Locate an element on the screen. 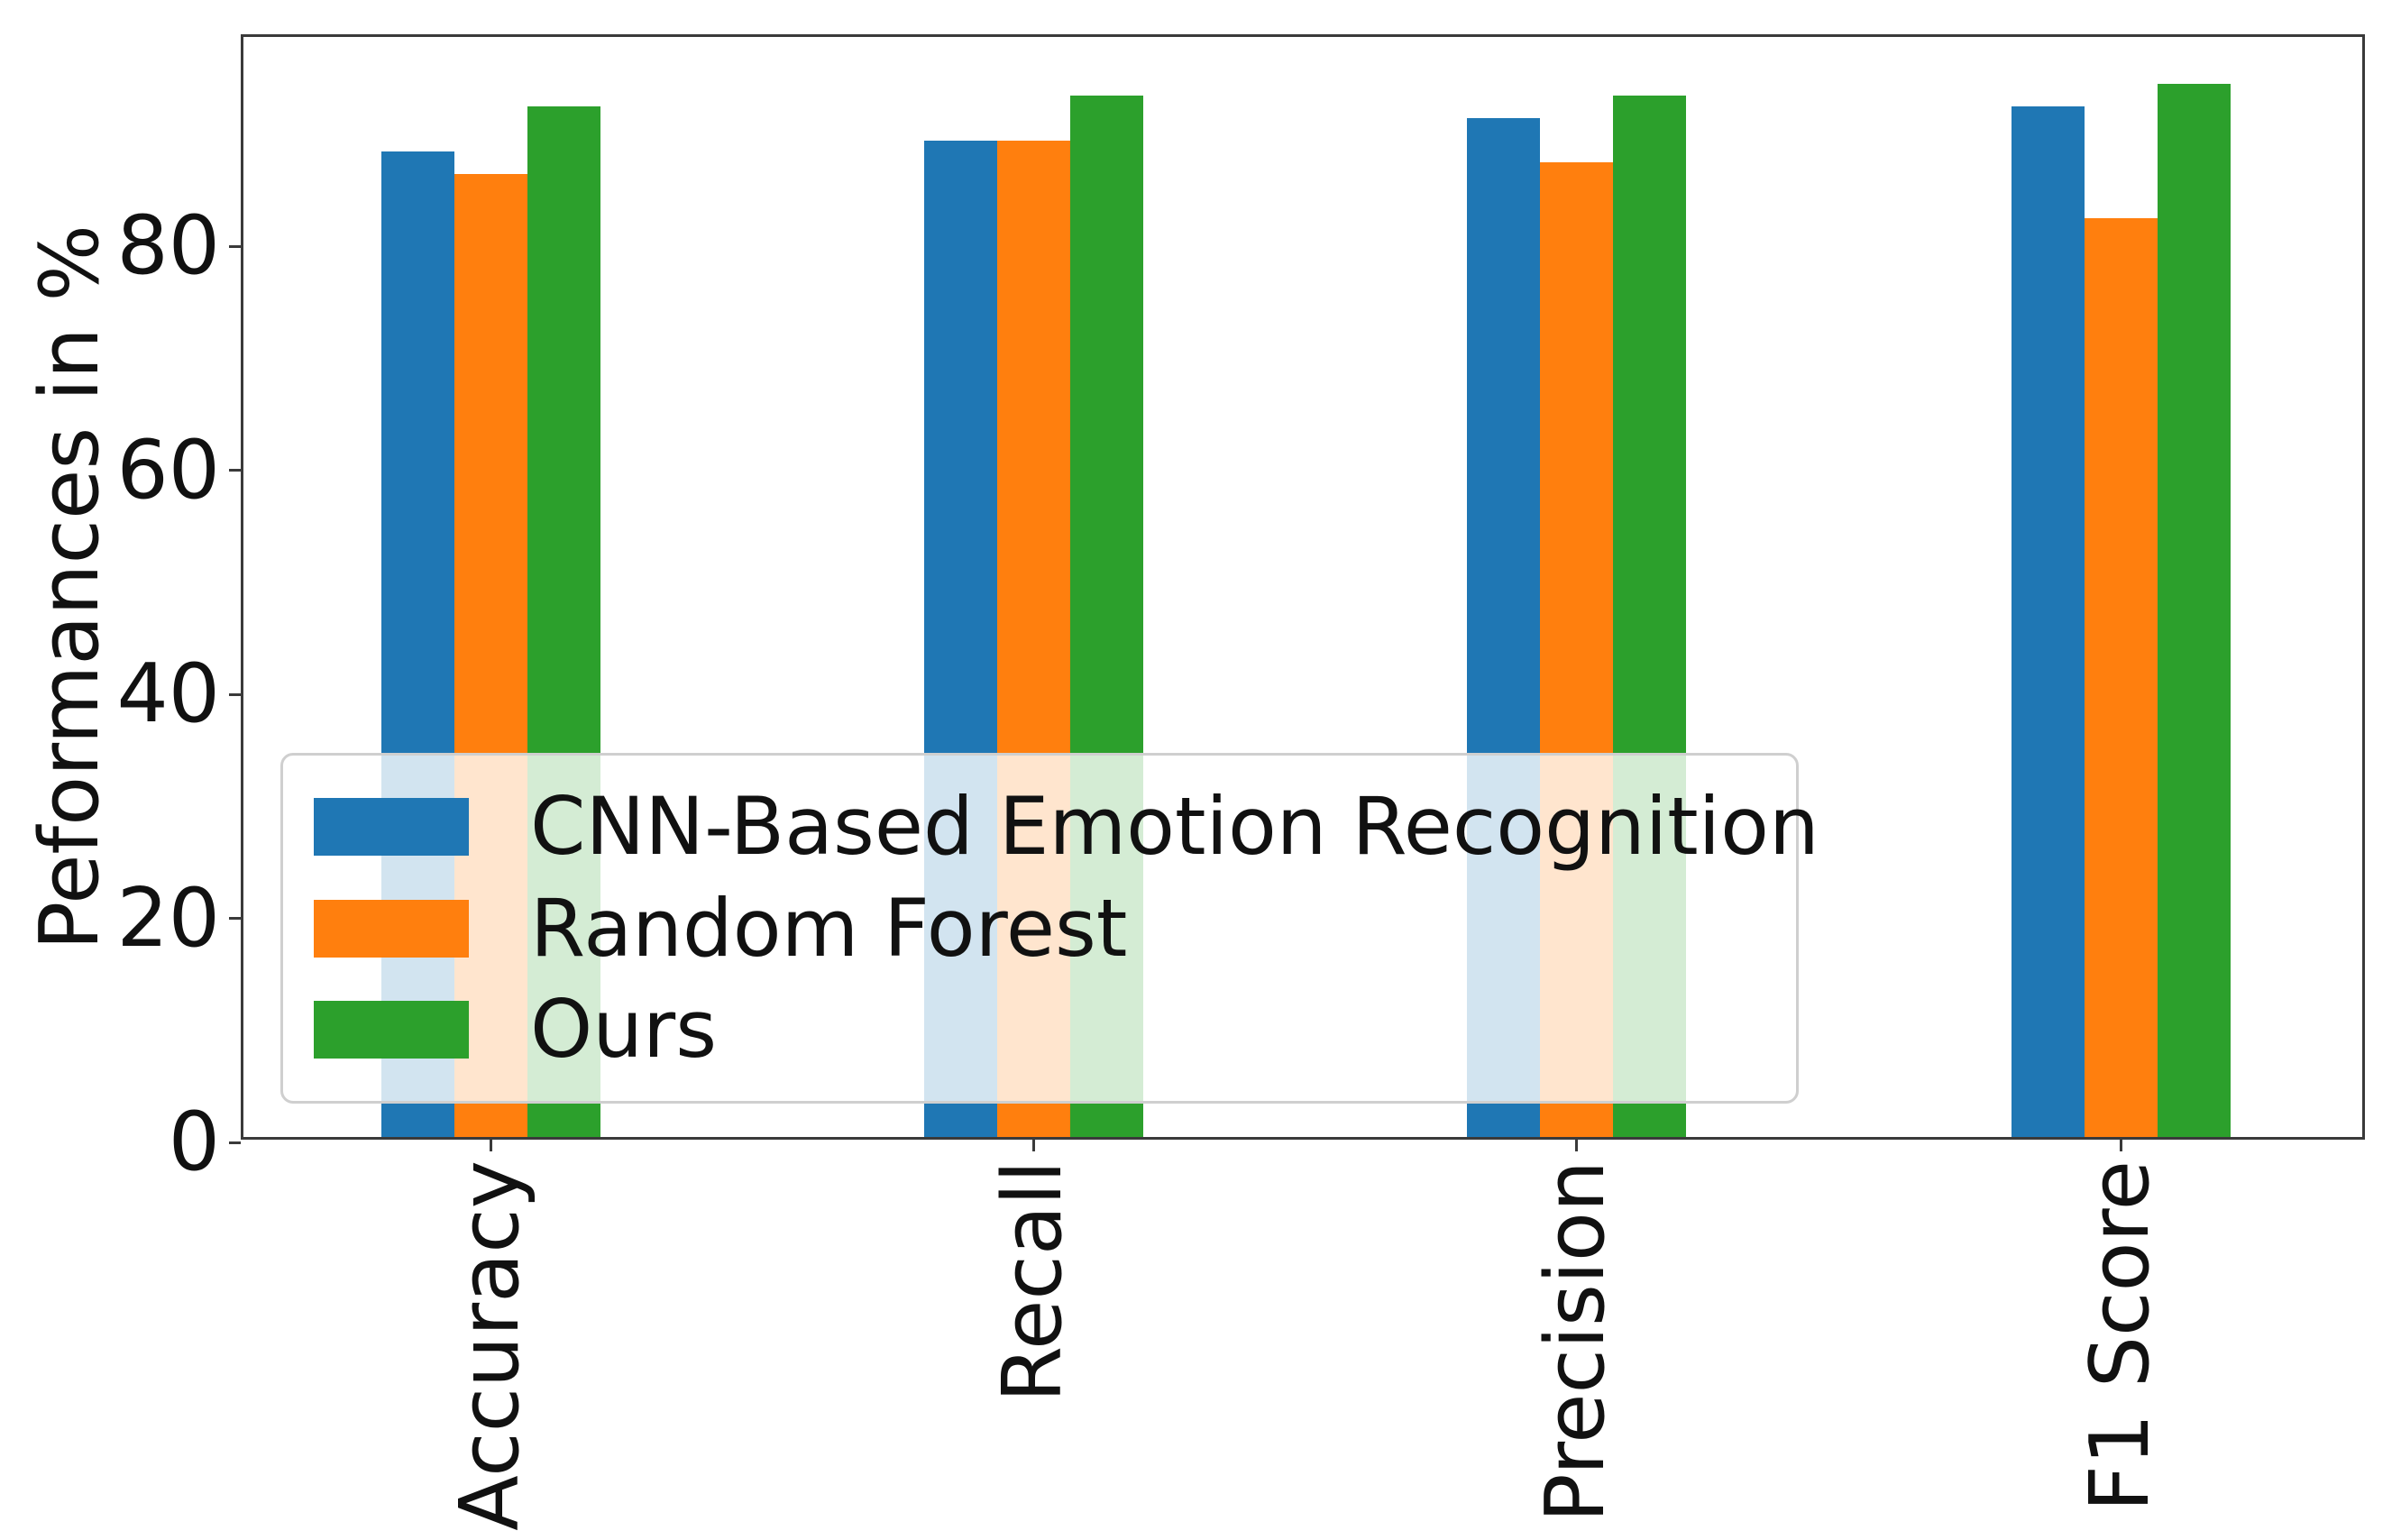  x-tick-label-text: Accuracy is located at coordinates (490, 1345).